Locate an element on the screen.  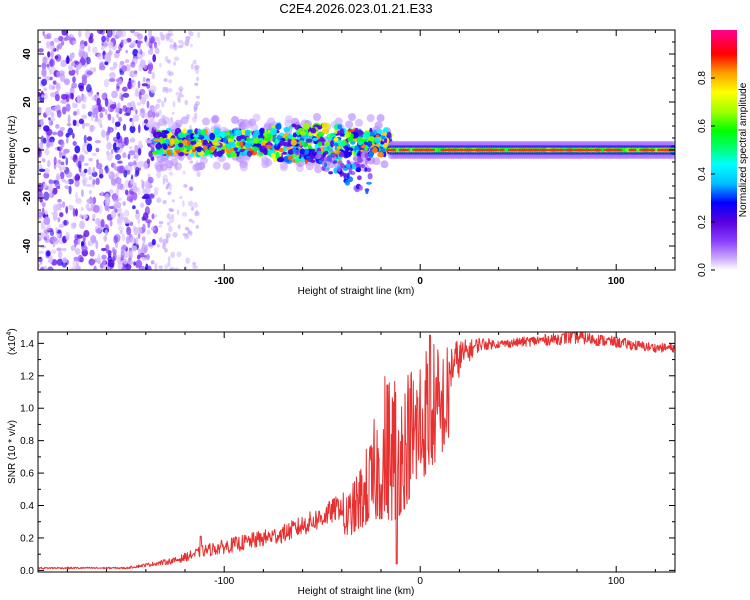
figure-title: C2E4.2026.023.01.21.E33 is located at coordinates (355, 8).